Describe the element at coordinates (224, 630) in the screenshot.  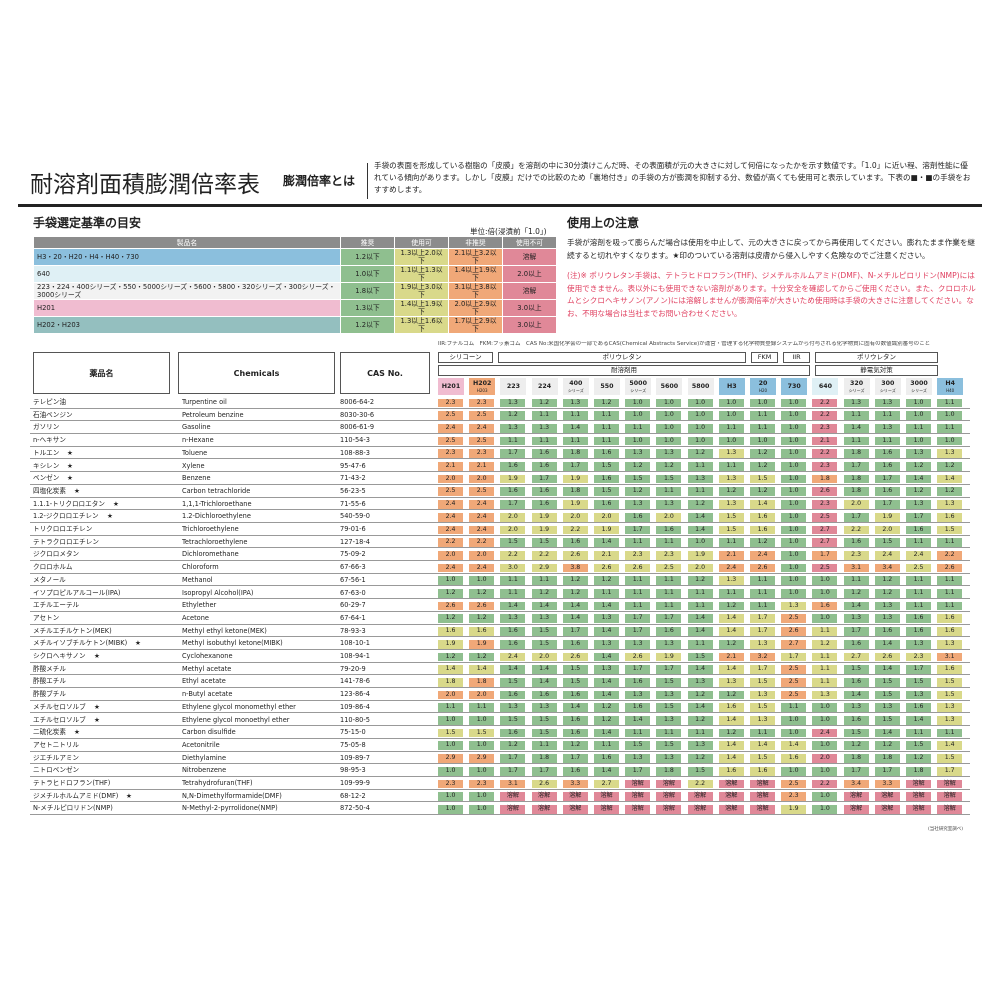
I see `chemical-en: Methyl ethyl ketone(MEK)` at that location.